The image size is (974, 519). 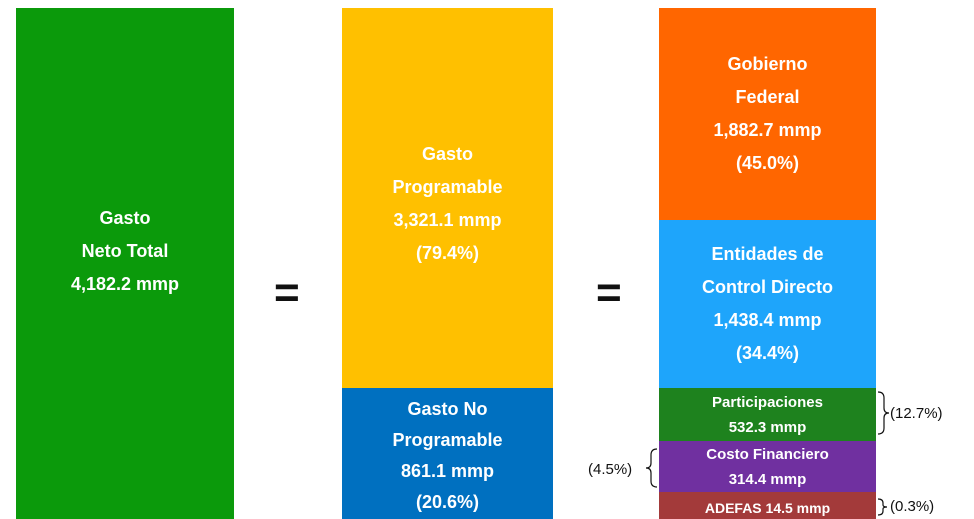 I want to click on block: Gasto No Programable 861.1 mmp (20.6%), so click(x=447, y=453).